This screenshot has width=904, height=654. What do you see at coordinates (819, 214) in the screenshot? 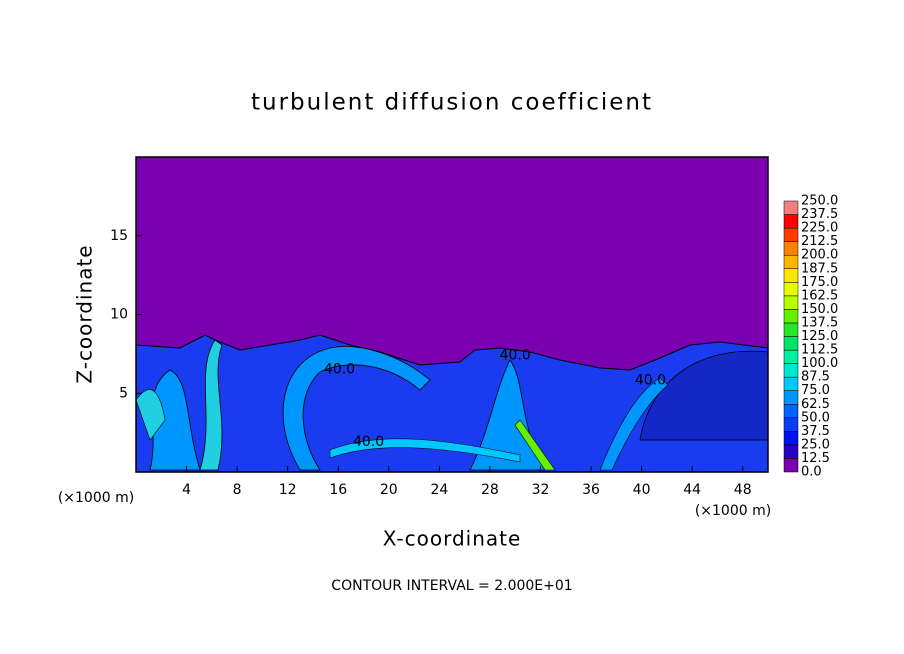
I see `colorbar-label: 237.5` at bounding box center [819, 214].